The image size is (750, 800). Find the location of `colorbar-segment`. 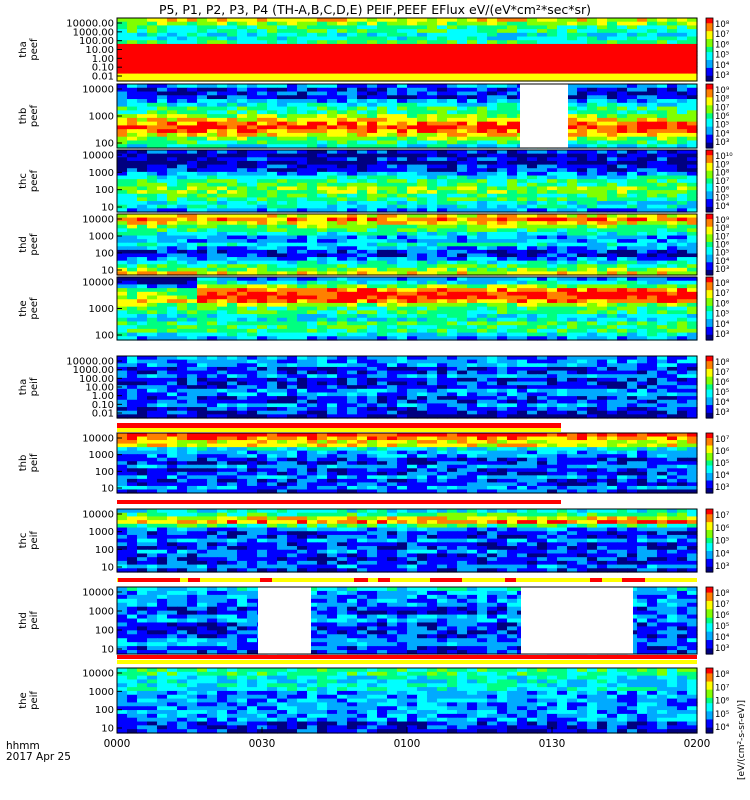

colorbar-segment is located at coordinates (709, 201).